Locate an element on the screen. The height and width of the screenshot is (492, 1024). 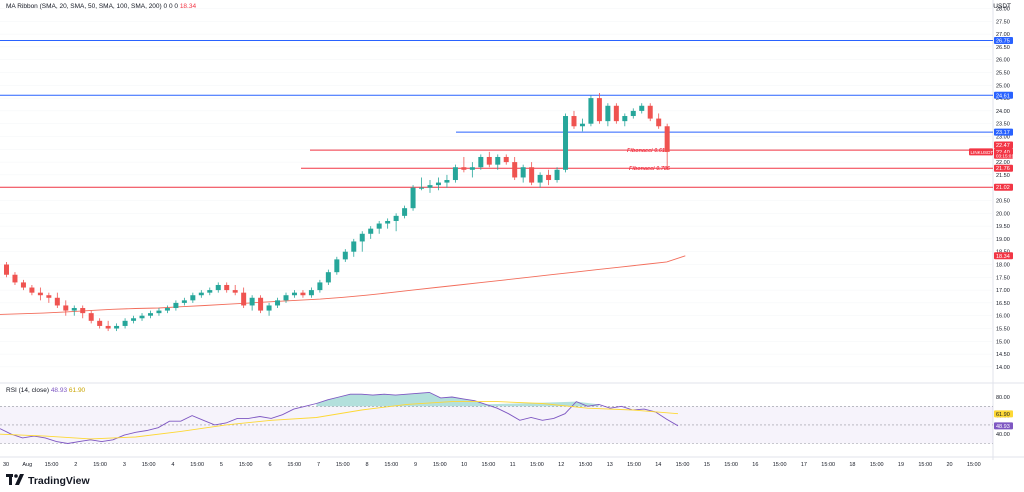
time-axis-label: 7 is located at coordinates (318, 465).